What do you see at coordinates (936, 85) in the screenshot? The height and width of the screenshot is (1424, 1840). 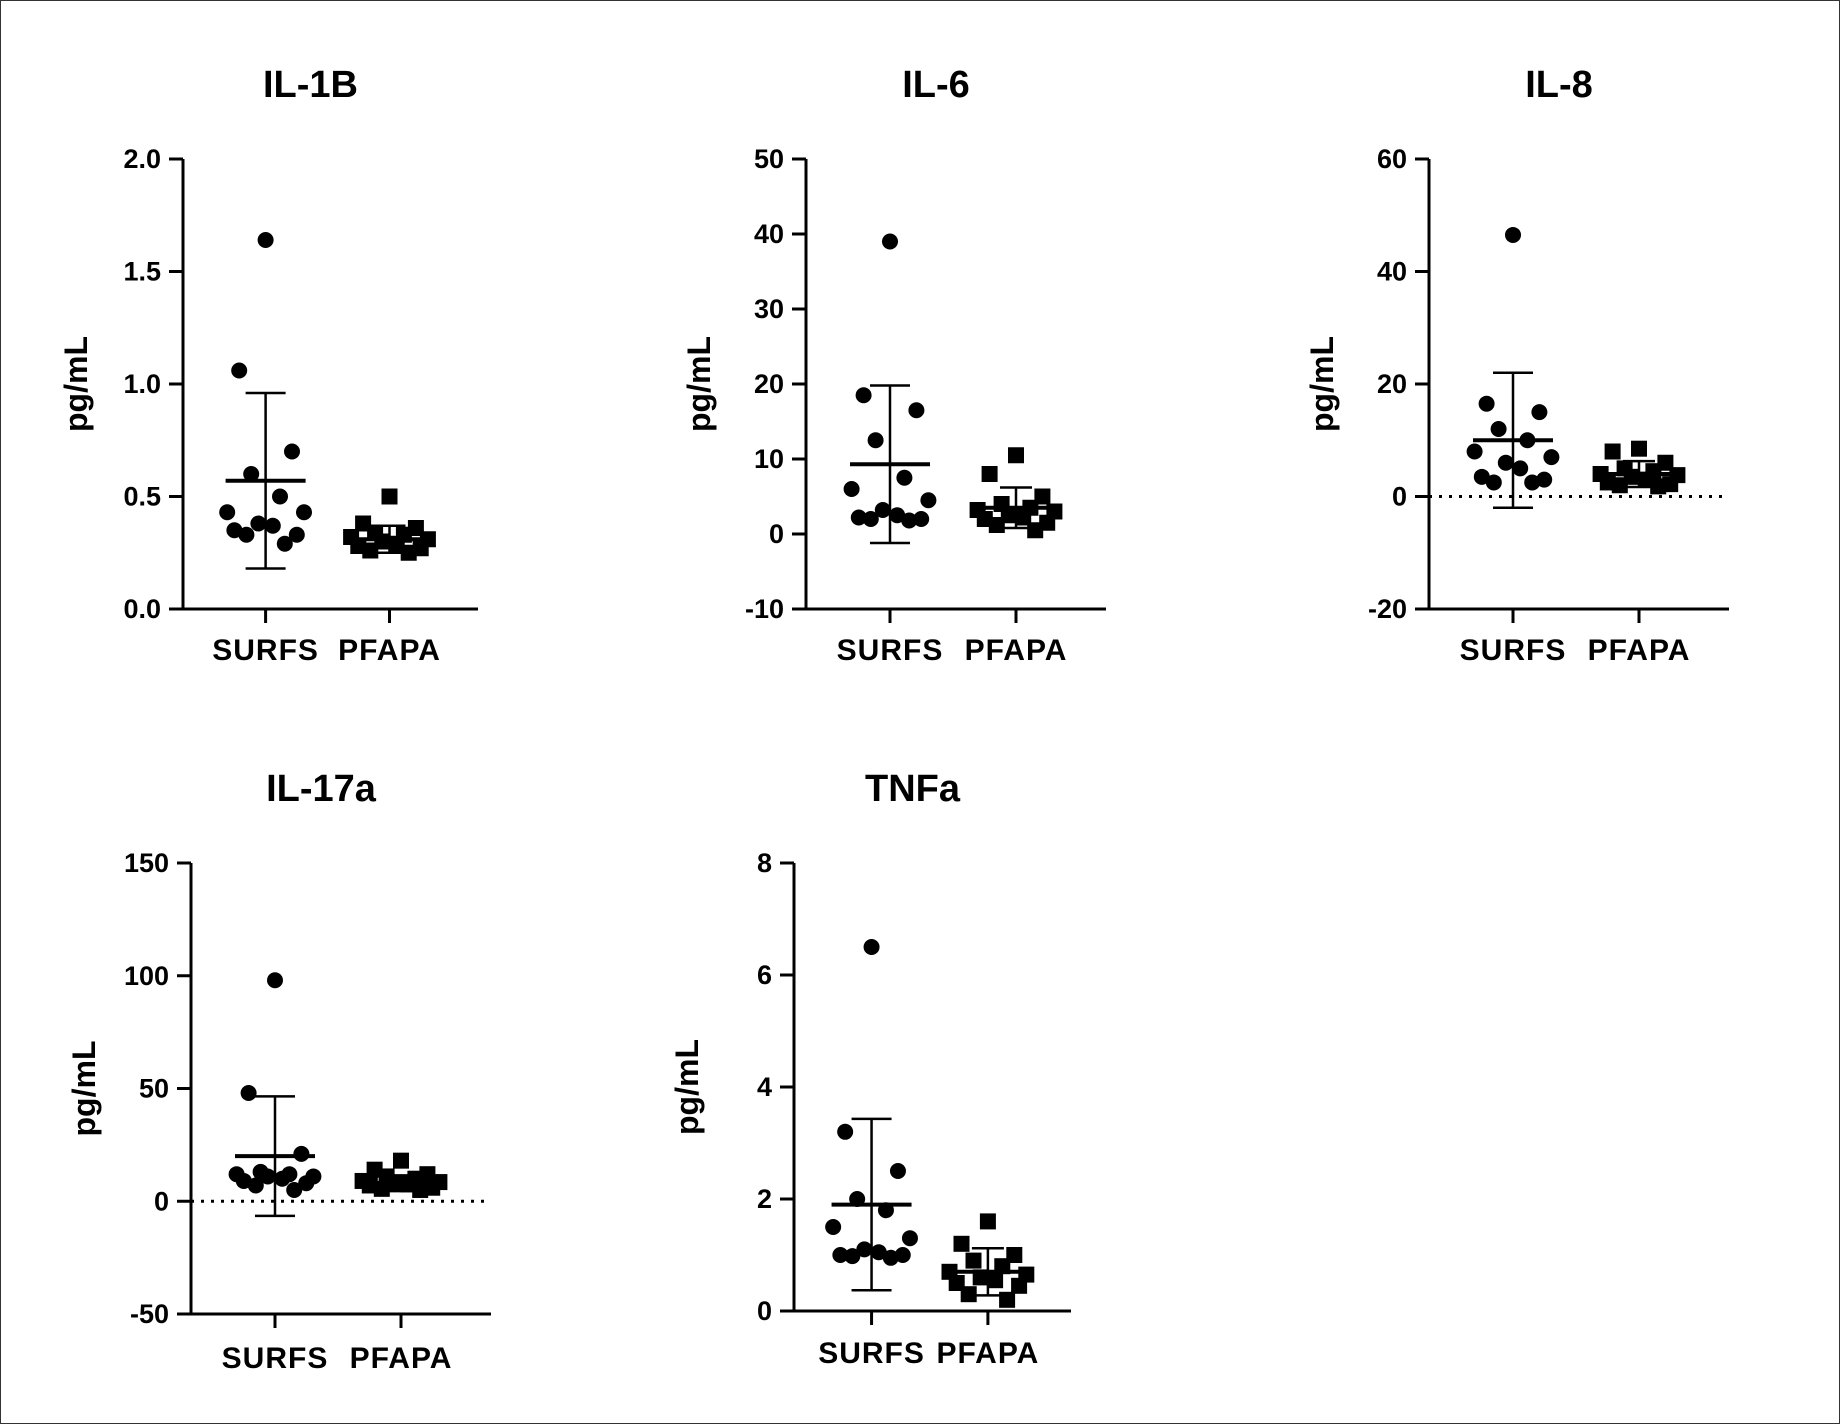 I see `panel-title: IL-6` at bounding box center [936, 85].